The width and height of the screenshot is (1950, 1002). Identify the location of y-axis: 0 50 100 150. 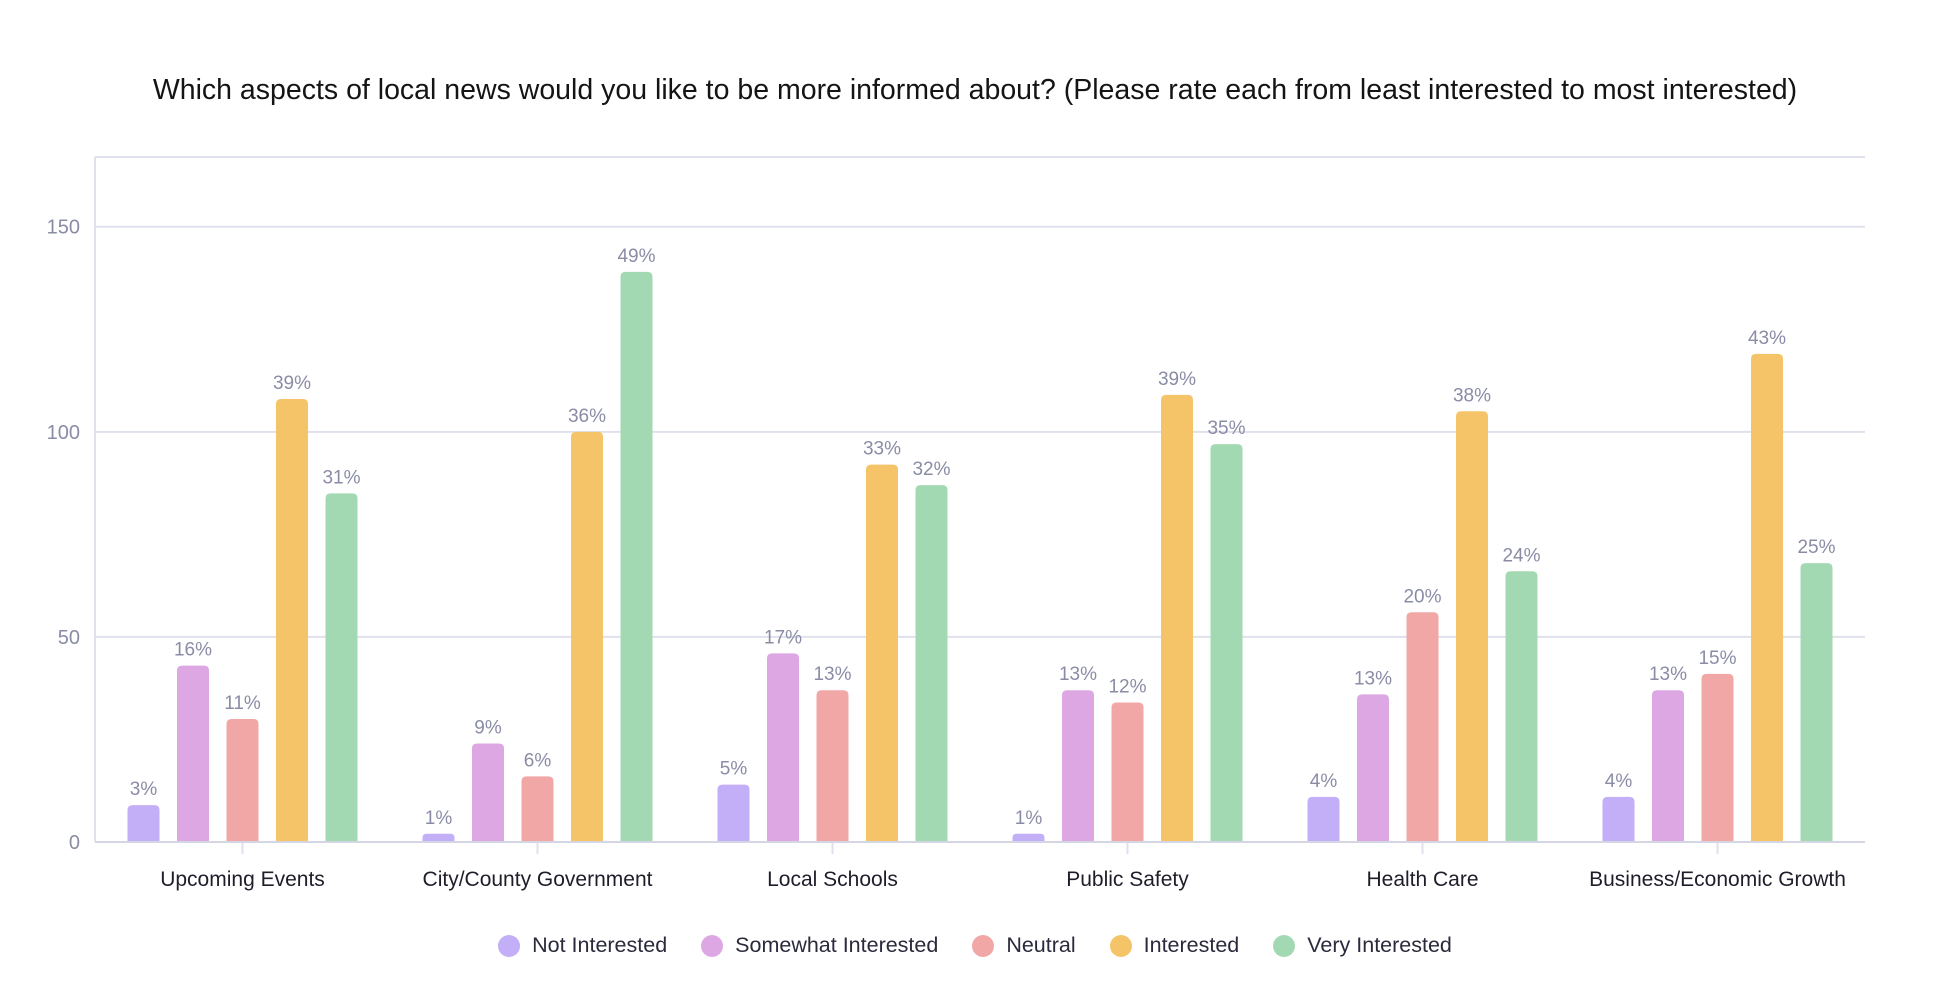
(63, 535).